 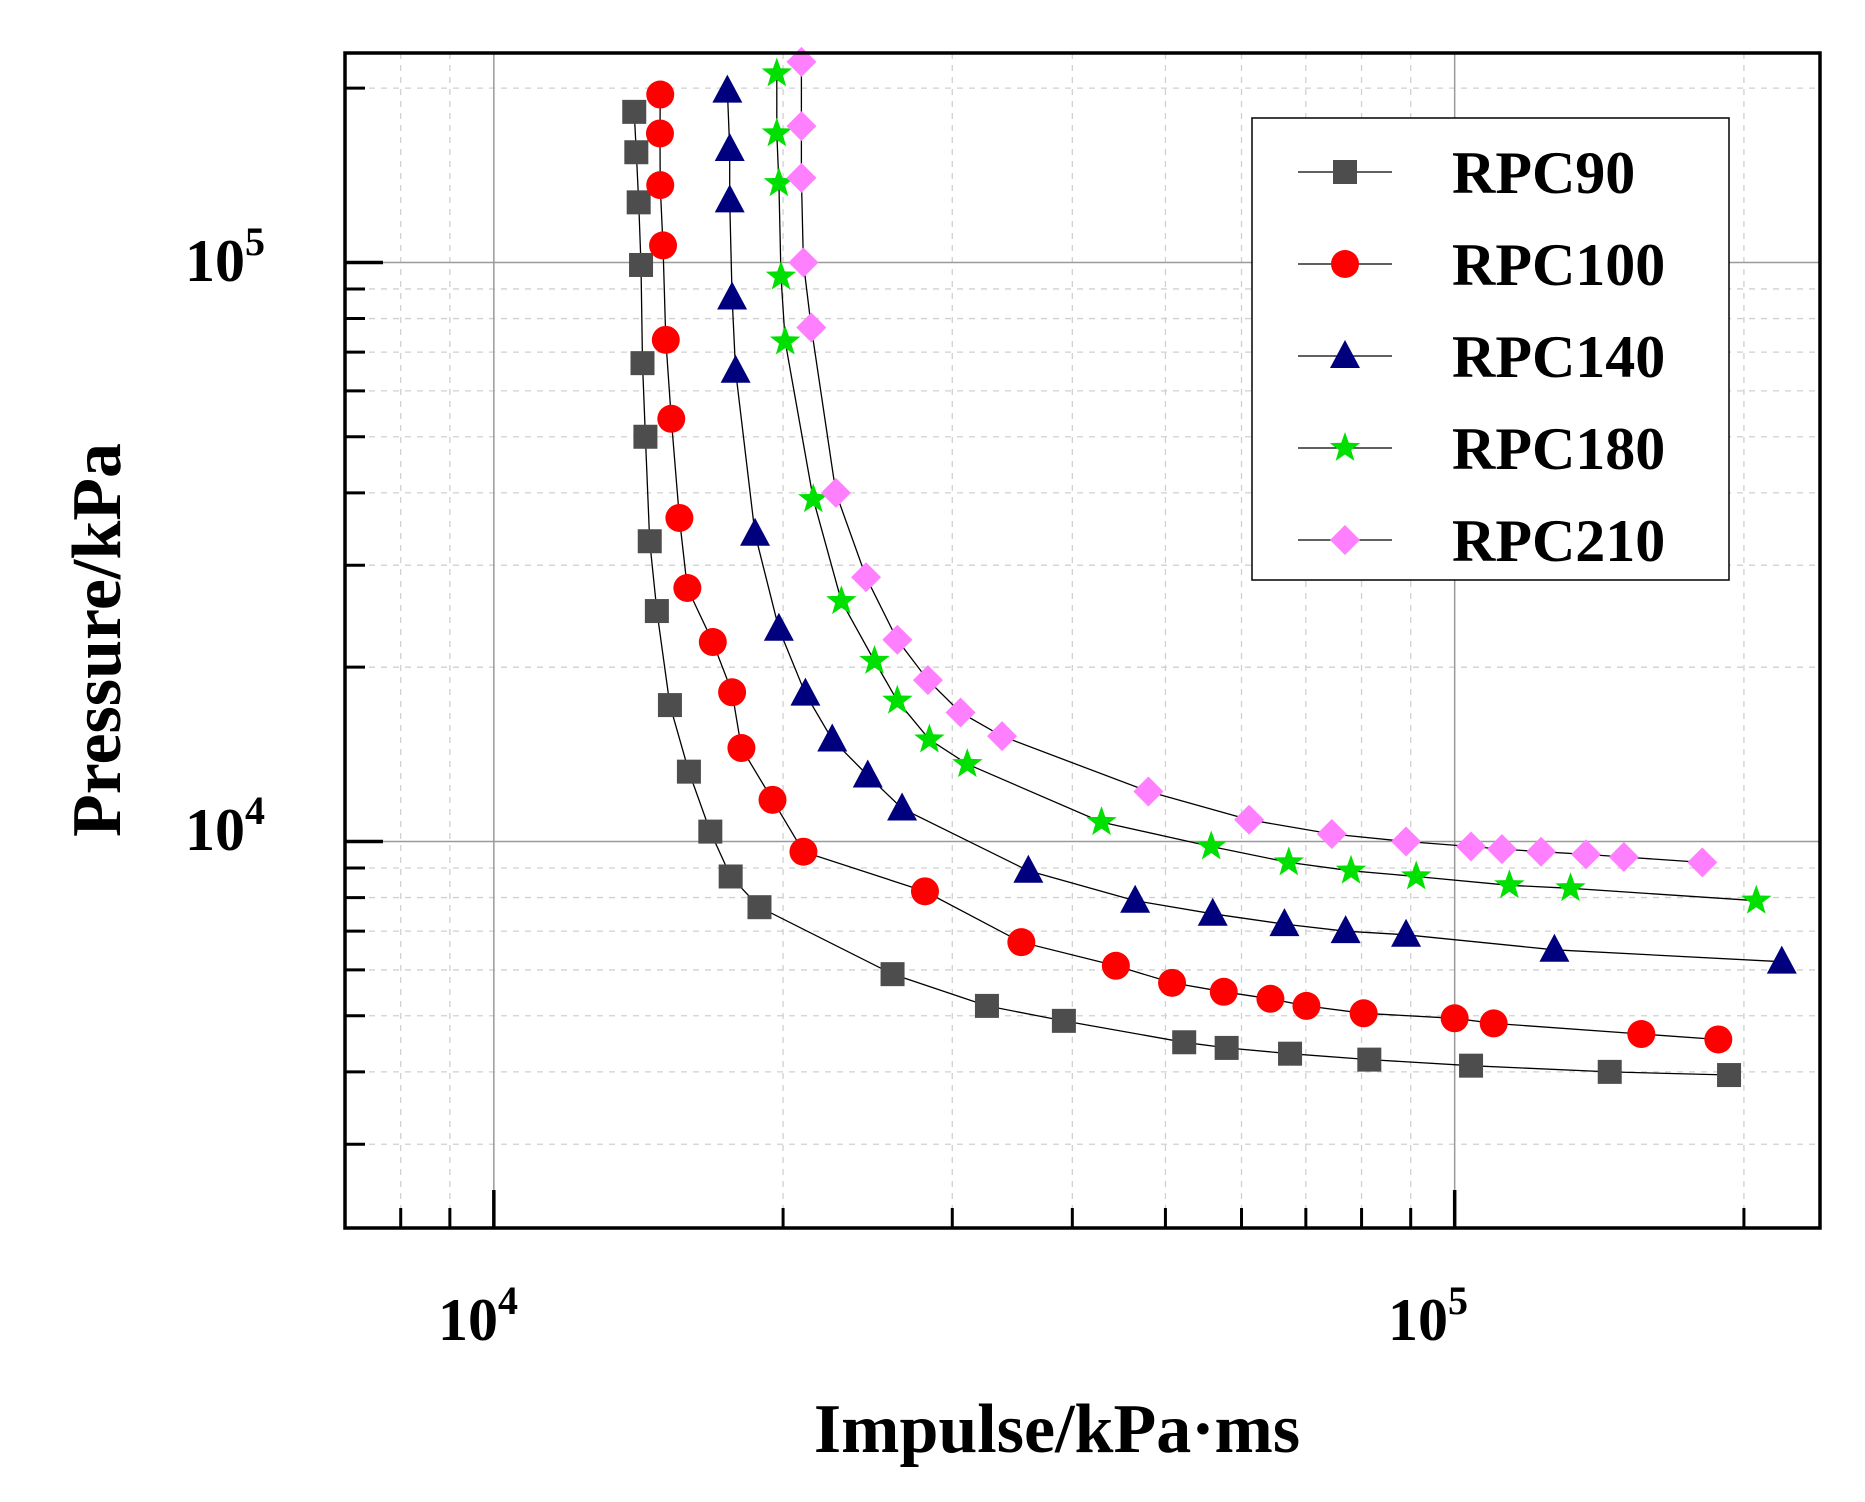 What do you see at coordinates (1345, 354) in the screenshot?
I see `legend-marker-RPC140` at bounding box center [1345, 354].